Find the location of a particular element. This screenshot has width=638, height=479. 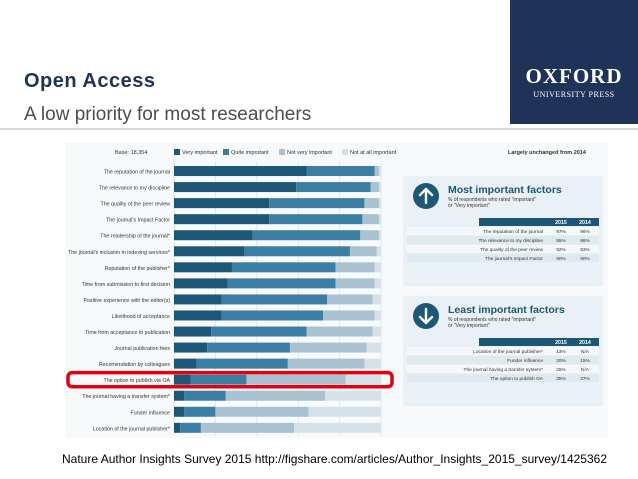

panel-row-2014: N/A is located at coordinates (585, 370).